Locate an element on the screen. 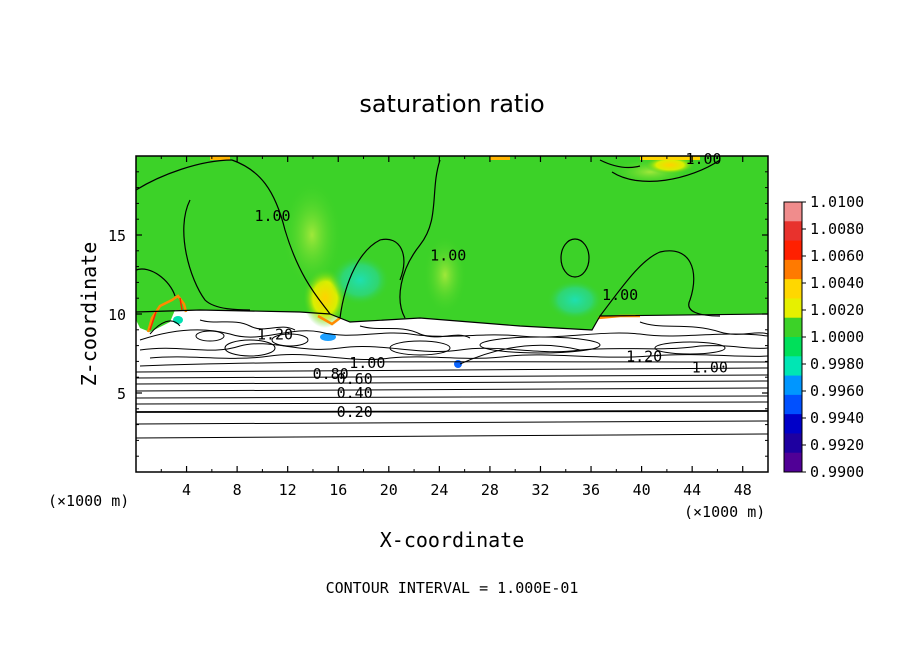  x-tick-label: 12 is located at coordinates (288, 490).